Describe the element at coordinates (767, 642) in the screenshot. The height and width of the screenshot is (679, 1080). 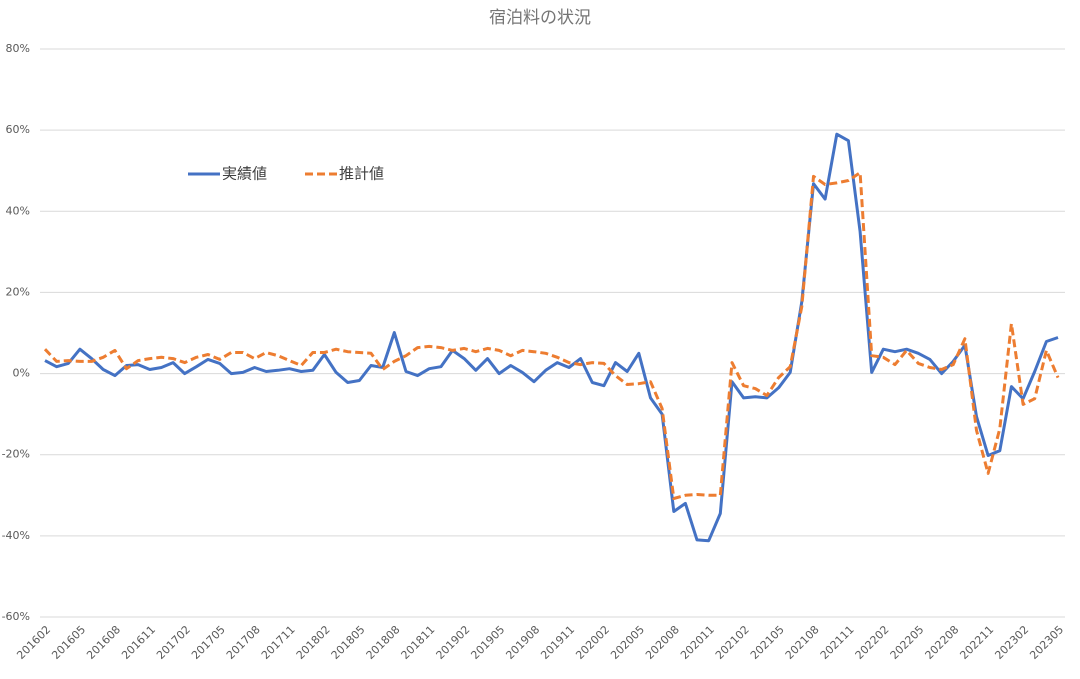
I see `x-tick-label: 202105` at that location.